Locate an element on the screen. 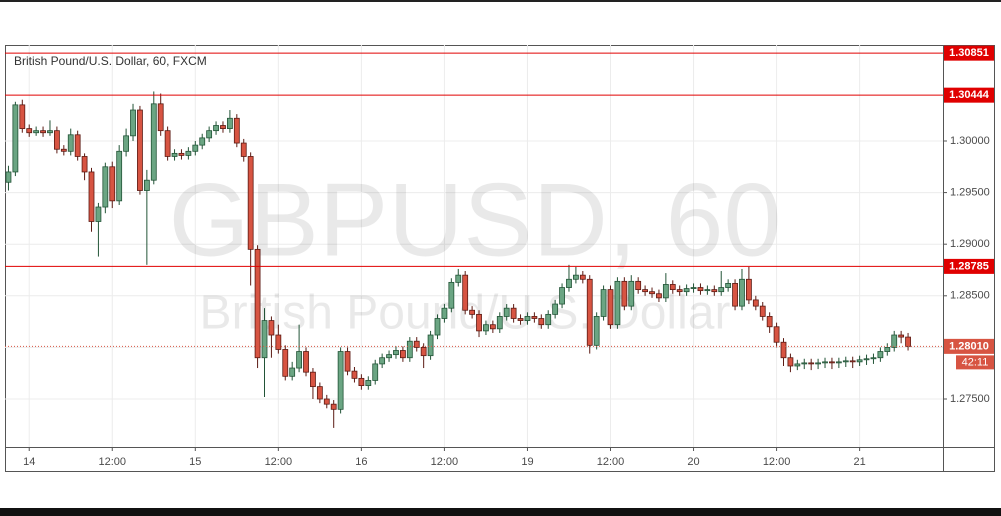 This screenshot has width=1001, height=516. current-price-label: 1.28010 is located at coordinates (969, 346).